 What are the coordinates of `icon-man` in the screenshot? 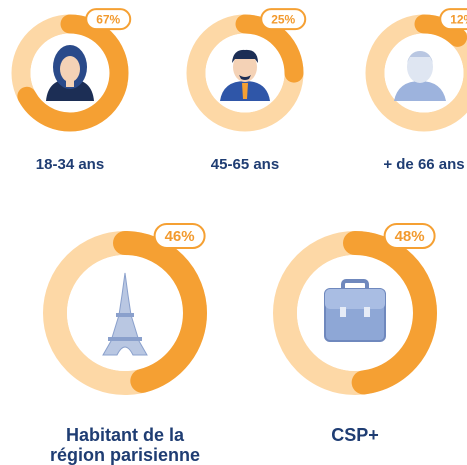 It's located at (245, 75).